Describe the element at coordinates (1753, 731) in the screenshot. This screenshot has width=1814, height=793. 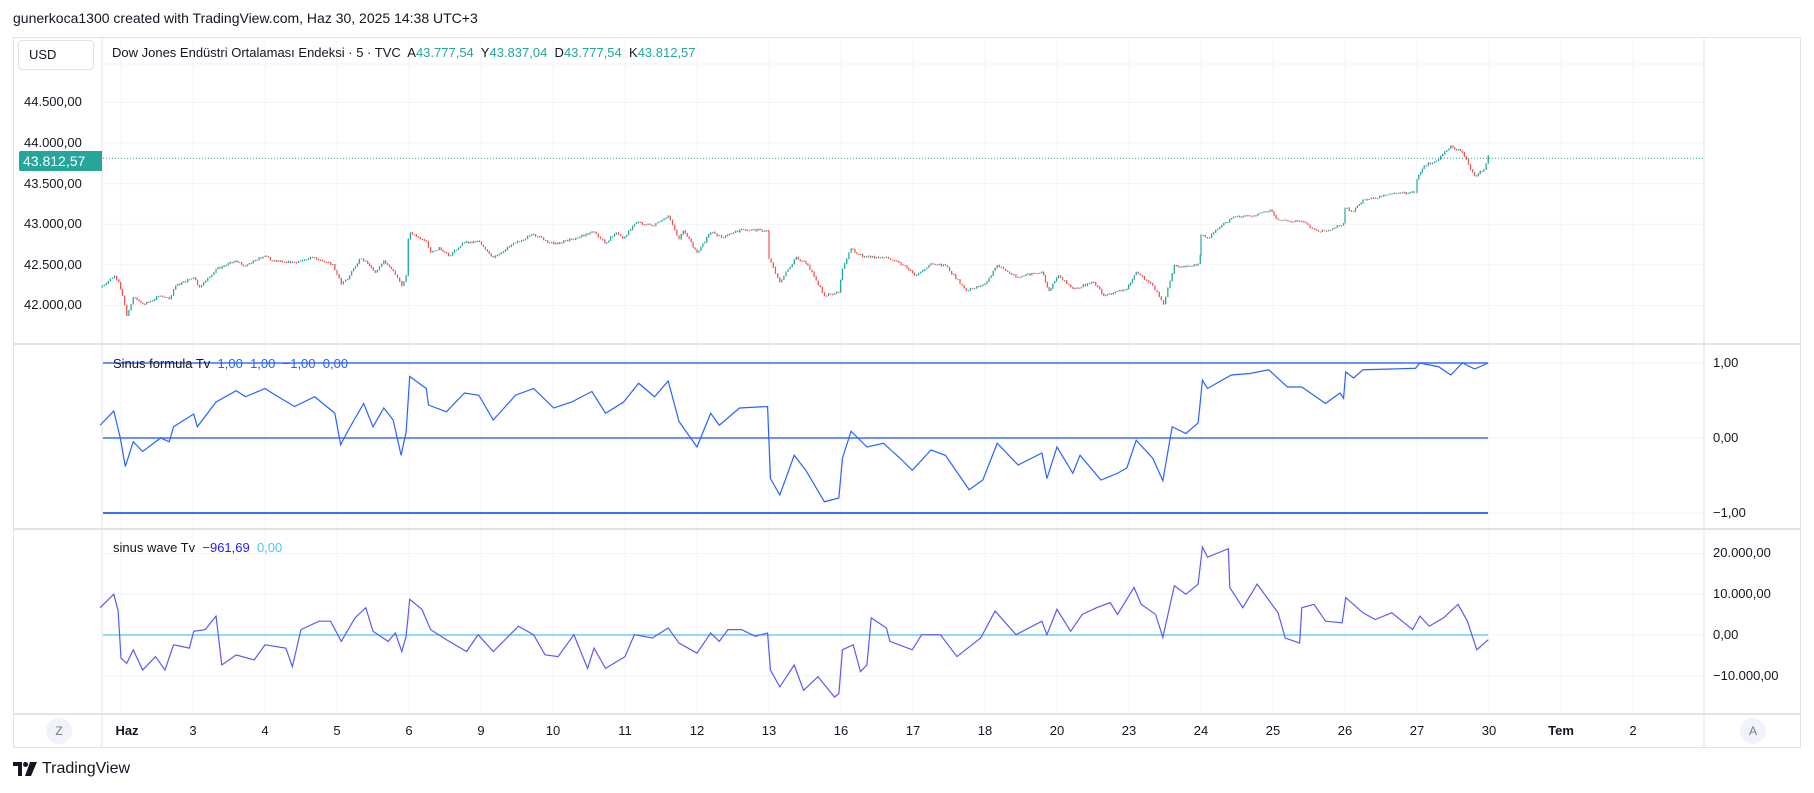
I see `auto-scale-button: A` at that location.